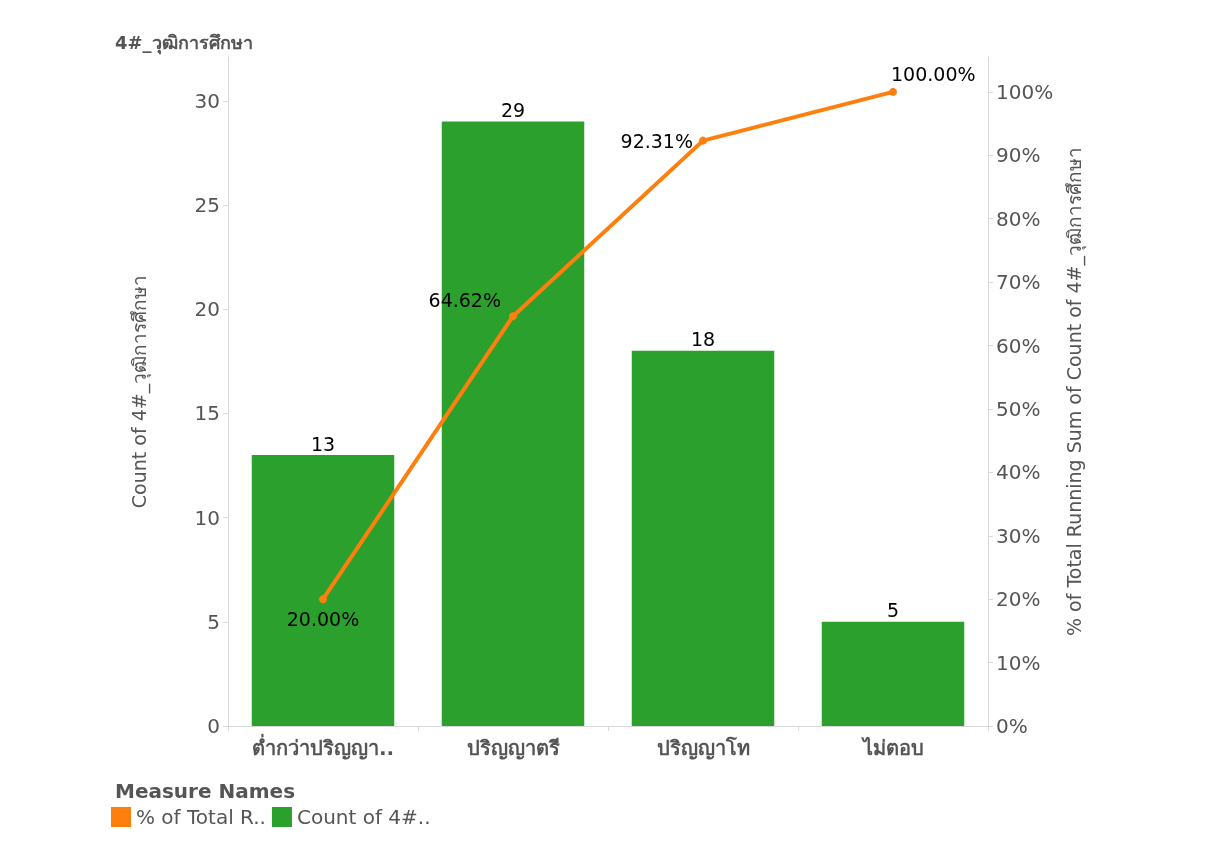 This screenshot has height=847, width=1209. I want to click on y-tick-label: 25, so click(207, 204).